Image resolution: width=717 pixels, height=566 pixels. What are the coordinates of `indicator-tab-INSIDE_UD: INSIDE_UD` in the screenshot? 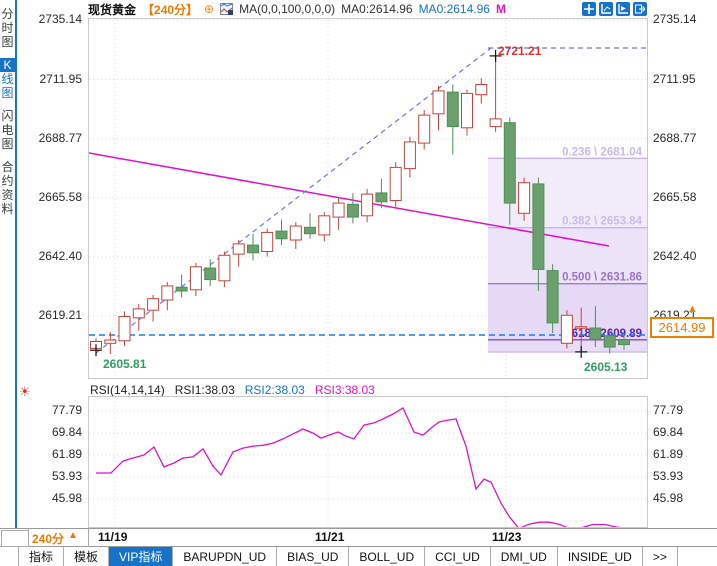 It's located at (600, 556).